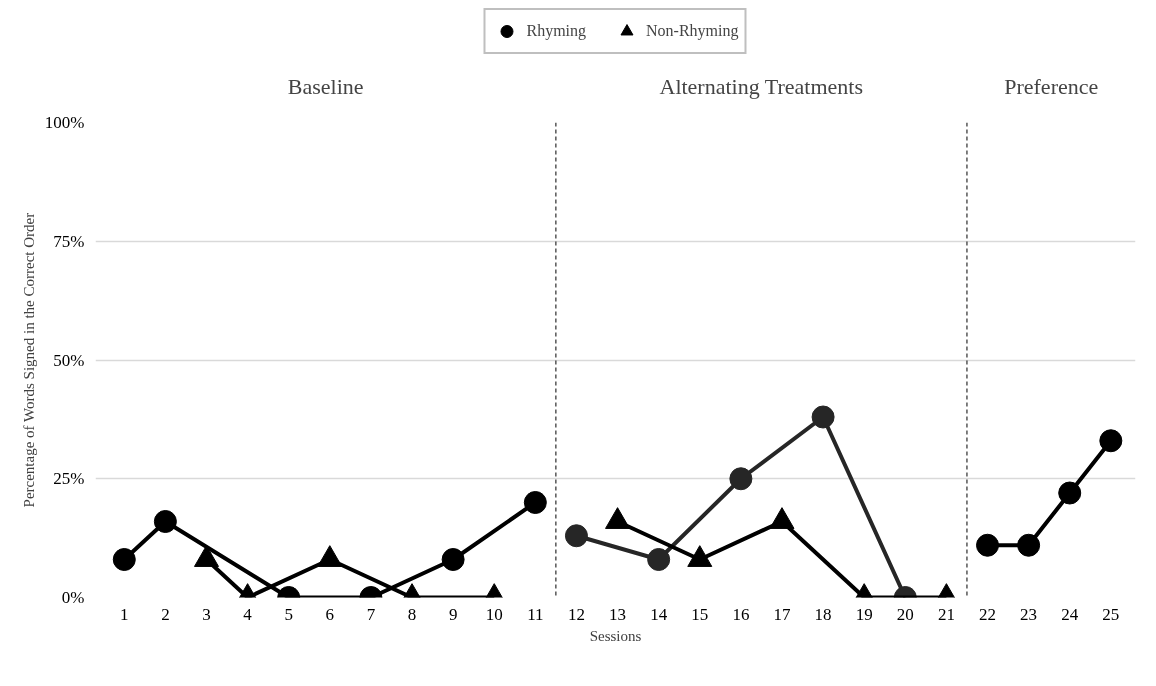  I want to click on x-tick-label: 13, so click(618, 614).